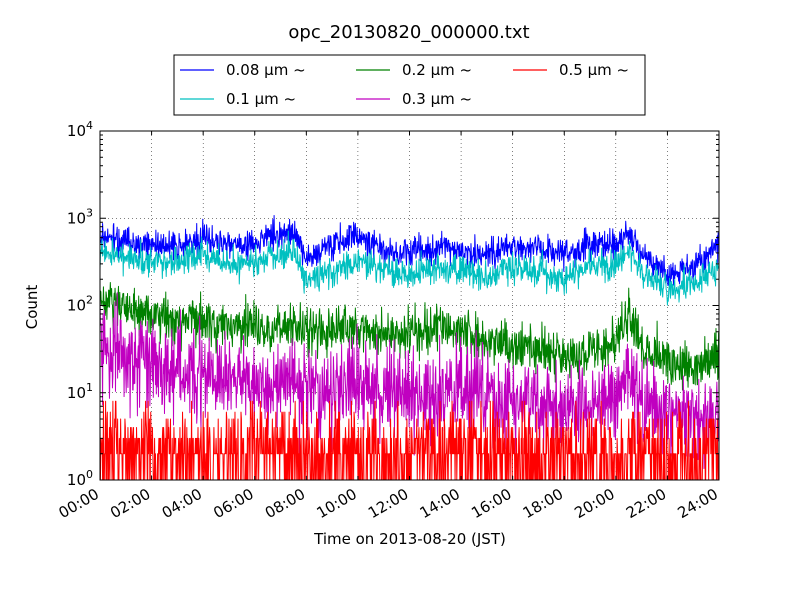 Image resolution: width=800 pixels, height=604 pixels. What do you see at coordinates (408, 32) in the screenshot?
I see `chart-title: opc_20130820_000000.txt` at bounding box center [408, 32].